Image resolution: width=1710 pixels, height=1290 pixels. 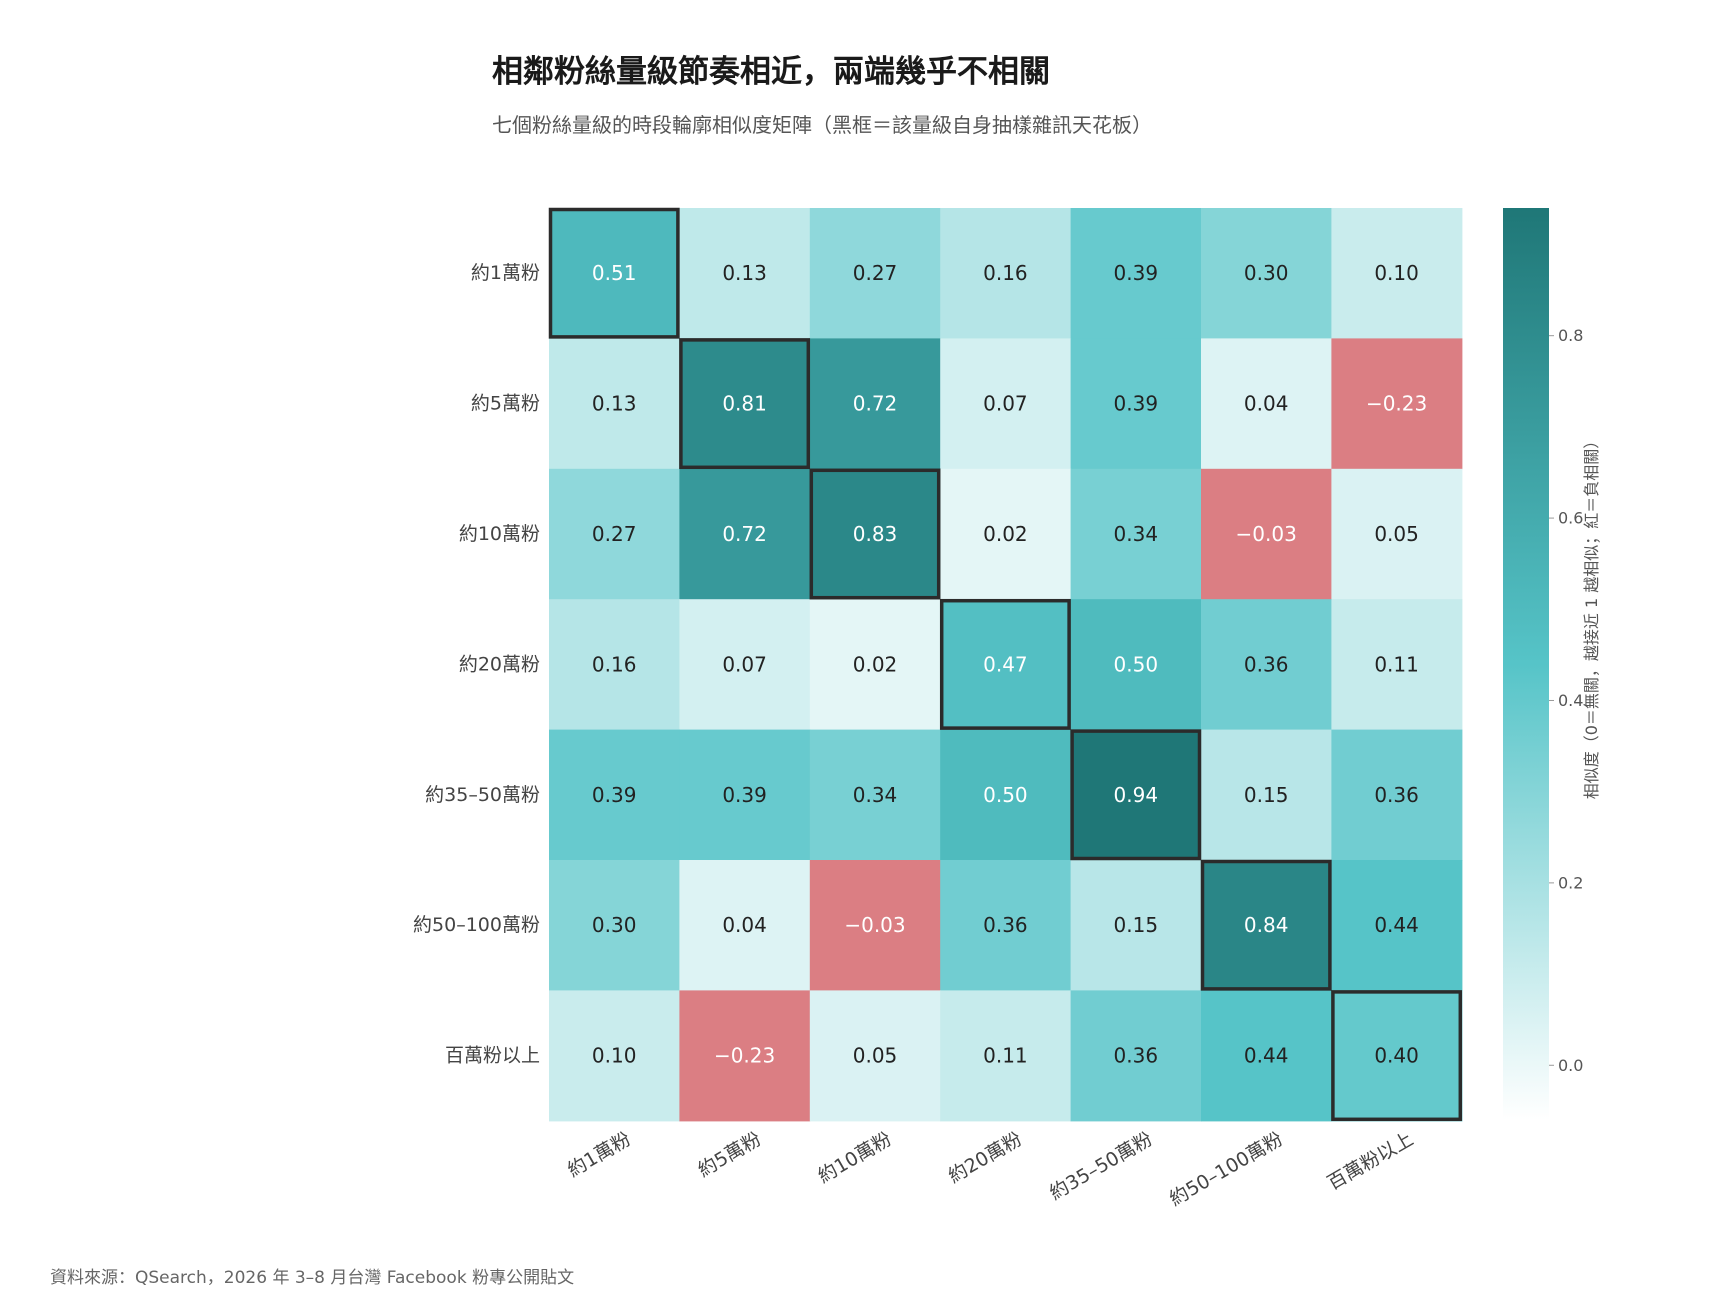 I want to click on column-label: 約35–50萬粉, so click(x=1101, y=1166).